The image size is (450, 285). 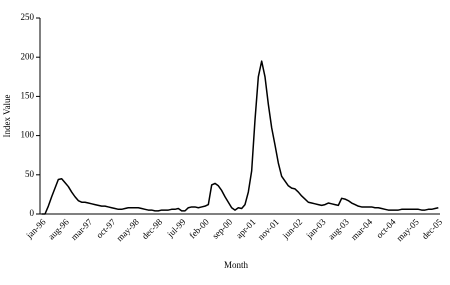 I want to click on x-tick-label: dec-98, so click(x=152, y=228).